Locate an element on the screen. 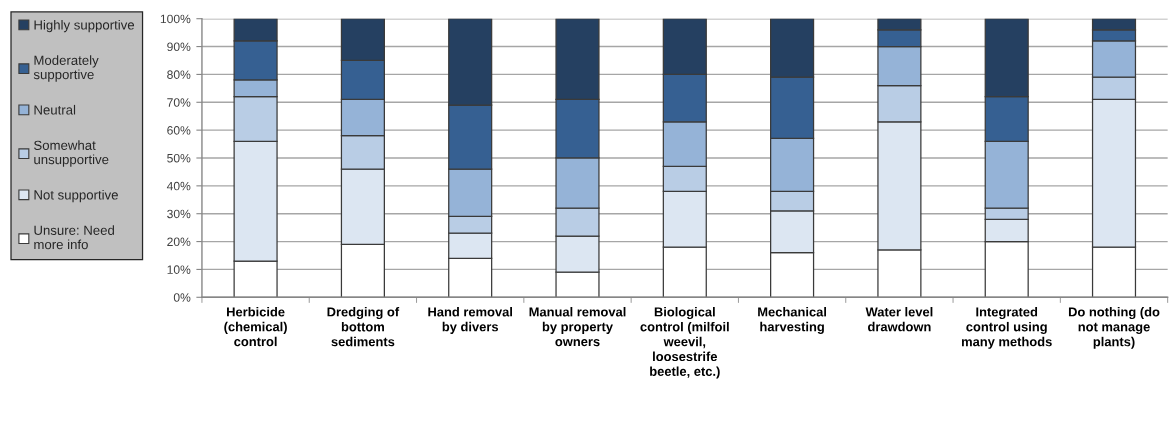 The height and width of the screenshot is (428, 1170). y-tick-label: 20% is located at coordinates (179, 242).